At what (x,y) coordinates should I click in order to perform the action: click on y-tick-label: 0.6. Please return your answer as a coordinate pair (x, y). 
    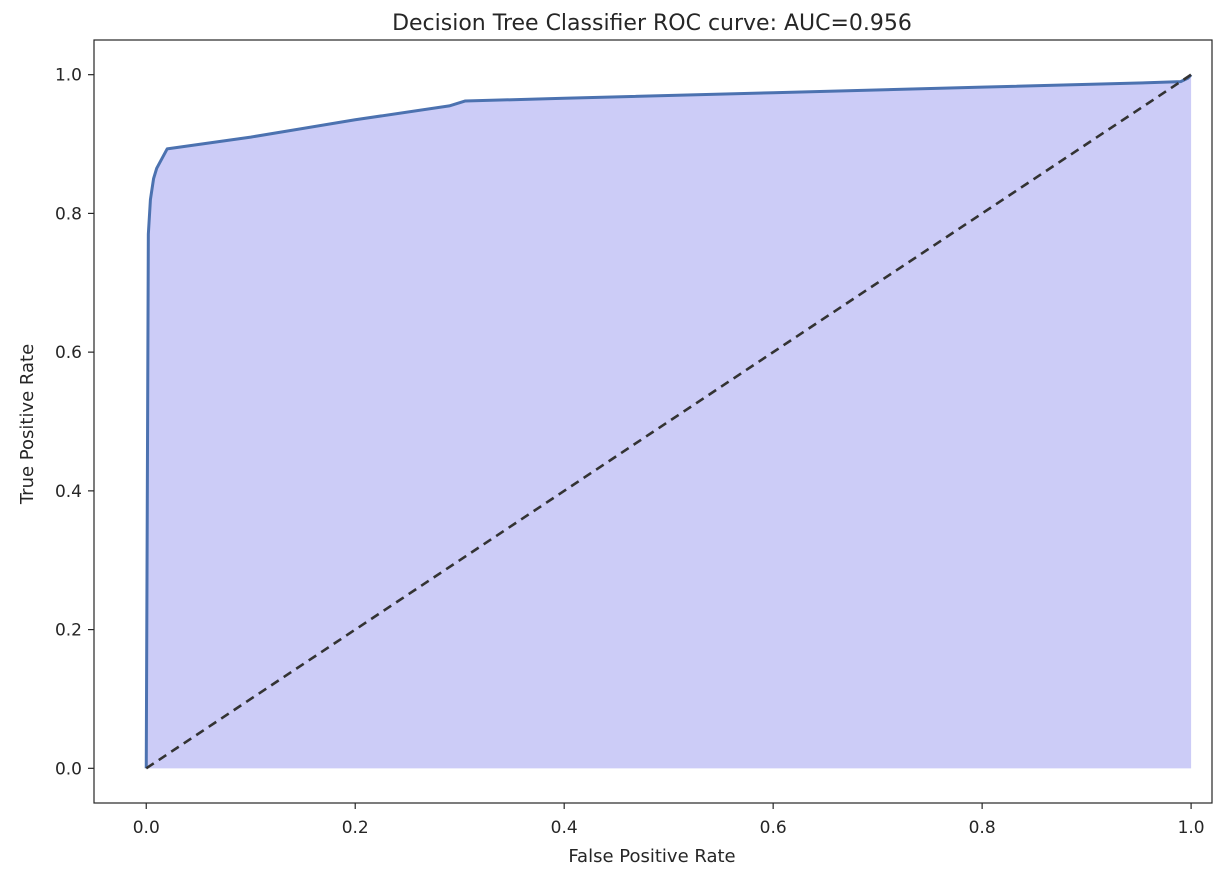
    Looking at the image, I should click on (68, 353).